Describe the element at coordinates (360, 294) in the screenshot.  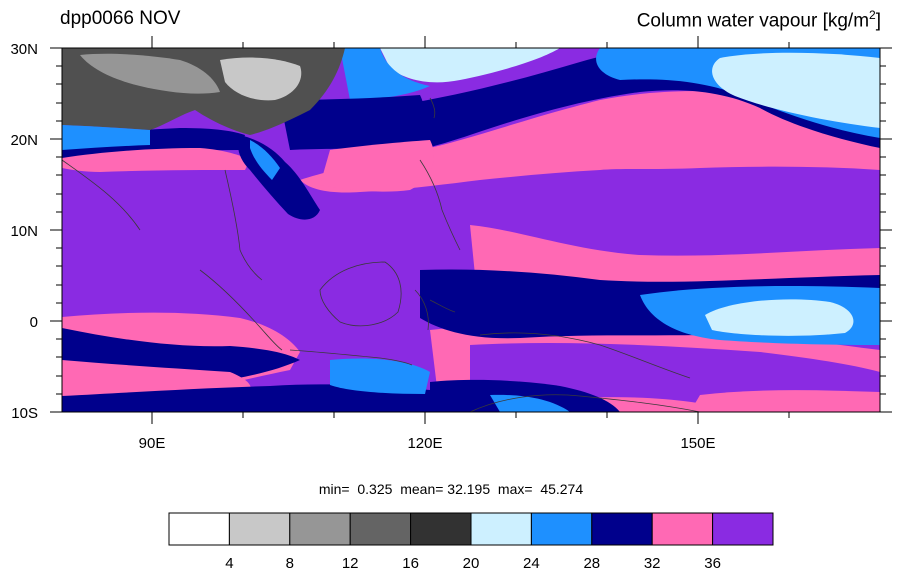
I see `coastline-borneo` at that location.